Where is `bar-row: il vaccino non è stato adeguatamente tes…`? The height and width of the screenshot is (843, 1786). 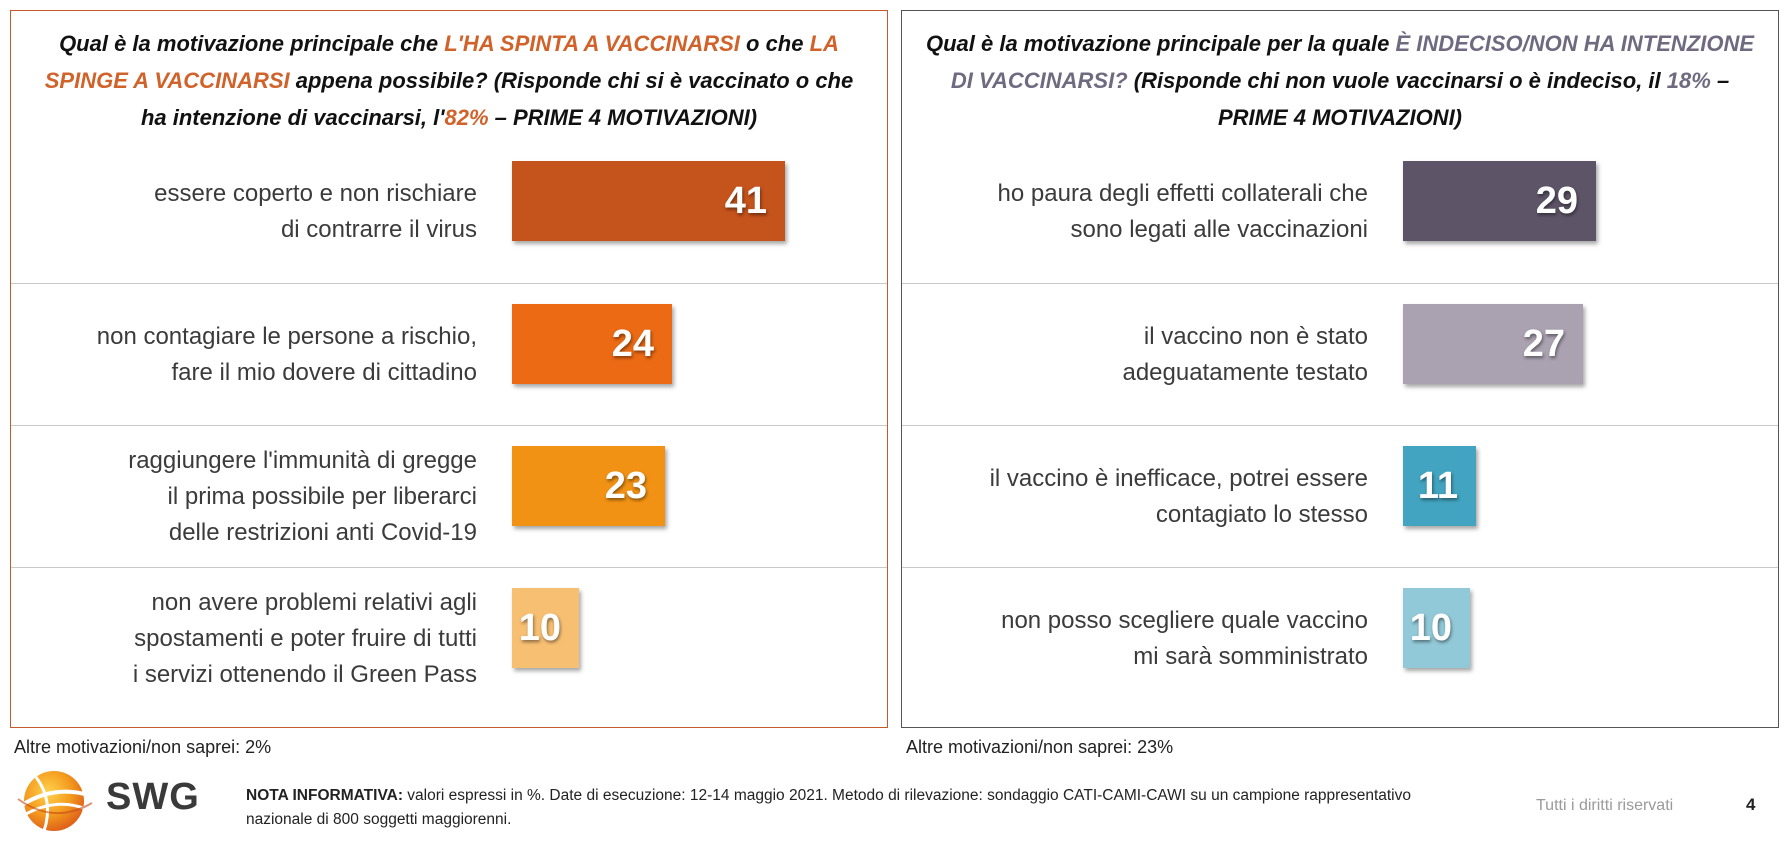
bar-row: il vaccino non è stato adeguatamente tes… is located at coordinates (1340, 354).